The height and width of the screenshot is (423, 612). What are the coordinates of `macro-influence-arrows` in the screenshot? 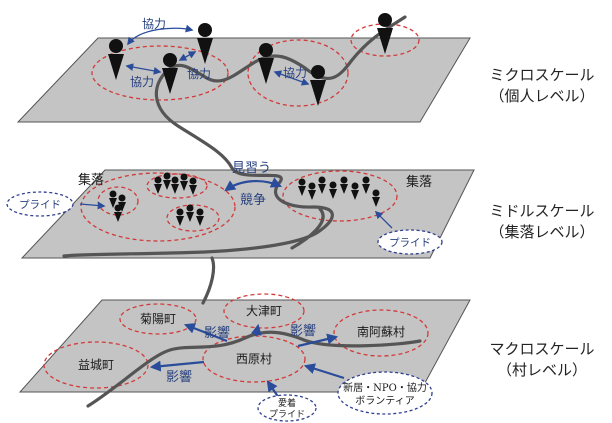 It's located at (247, 361).